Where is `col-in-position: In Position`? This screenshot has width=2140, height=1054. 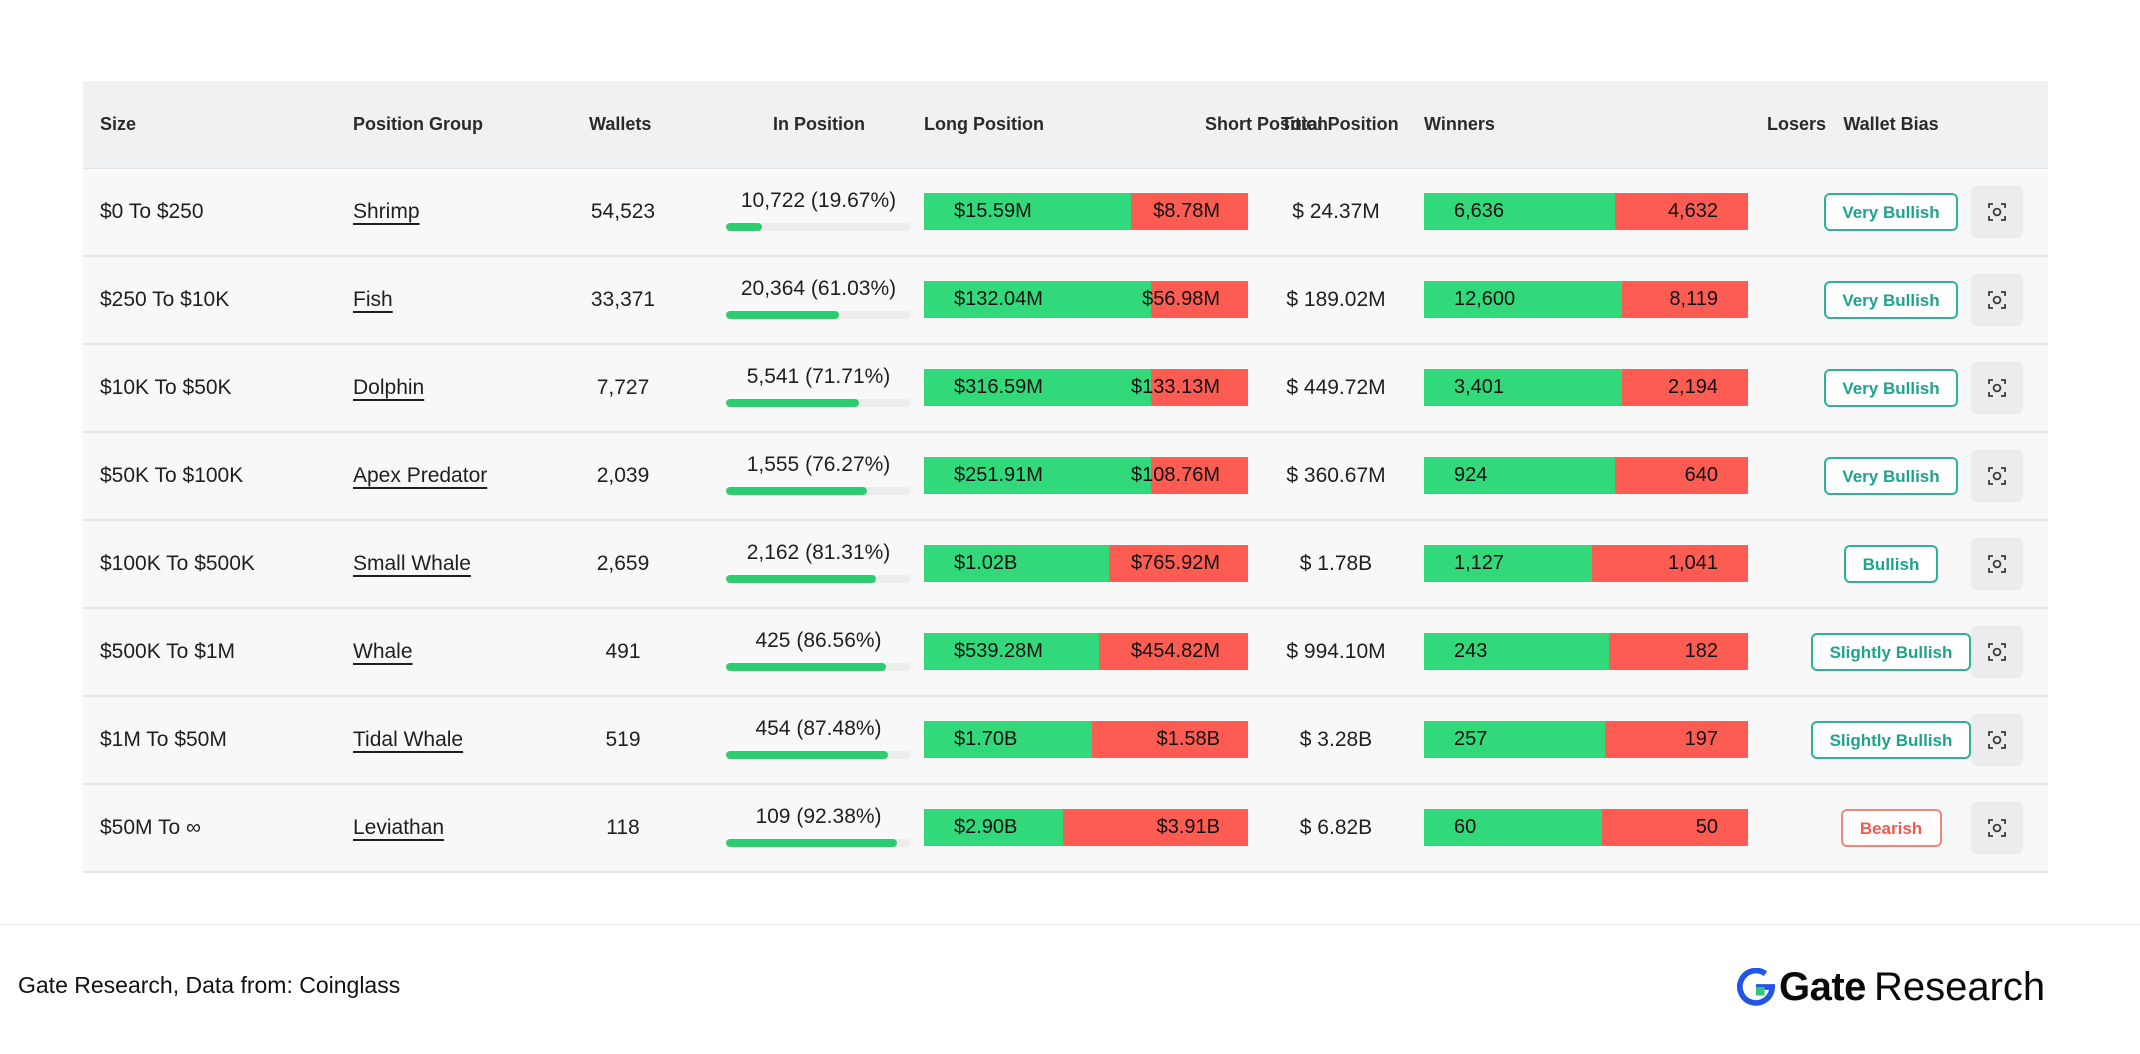
col-in-position: In Position is located at coordinates (819, 124).